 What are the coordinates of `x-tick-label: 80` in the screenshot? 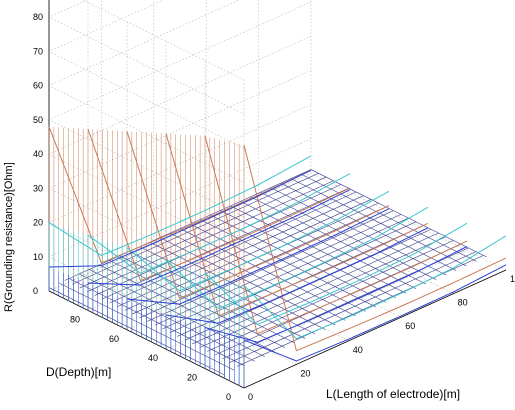 It's located at (463, 303).